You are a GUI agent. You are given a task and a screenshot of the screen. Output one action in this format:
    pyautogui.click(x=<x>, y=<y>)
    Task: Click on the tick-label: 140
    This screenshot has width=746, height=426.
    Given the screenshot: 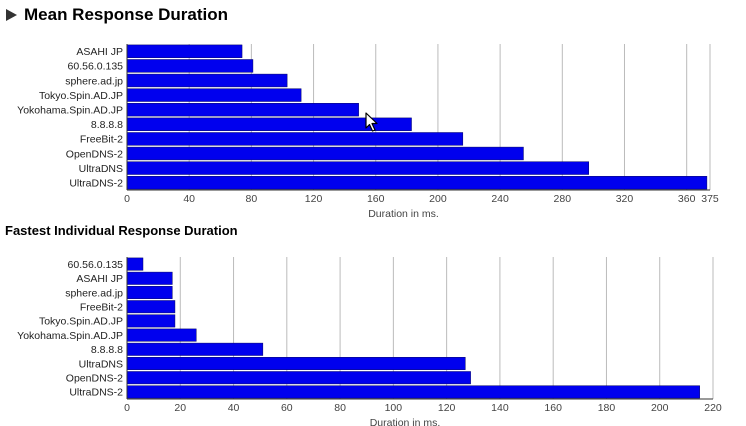 What is the action you would take?
    pyautogui.click(x=500, y=408)
    